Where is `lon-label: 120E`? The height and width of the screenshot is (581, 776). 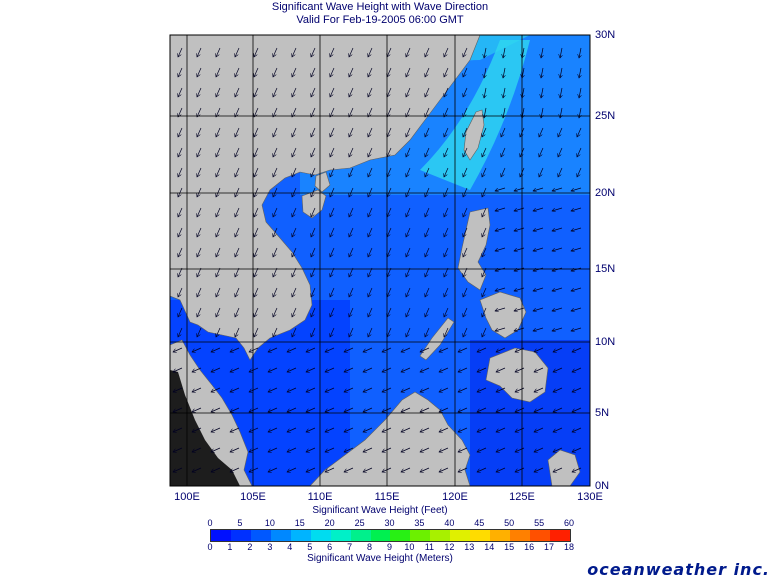
lon-label: 120E is located at coordinates (455, 497).